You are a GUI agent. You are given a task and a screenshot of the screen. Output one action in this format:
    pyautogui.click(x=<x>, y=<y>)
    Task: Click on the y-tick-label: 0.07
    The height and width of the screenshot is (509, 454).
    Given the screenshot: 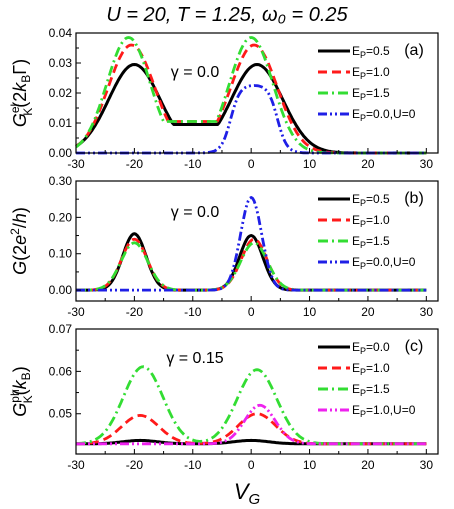 What is the action you would take?
    pyautogui.click(x=61, y=329)
    